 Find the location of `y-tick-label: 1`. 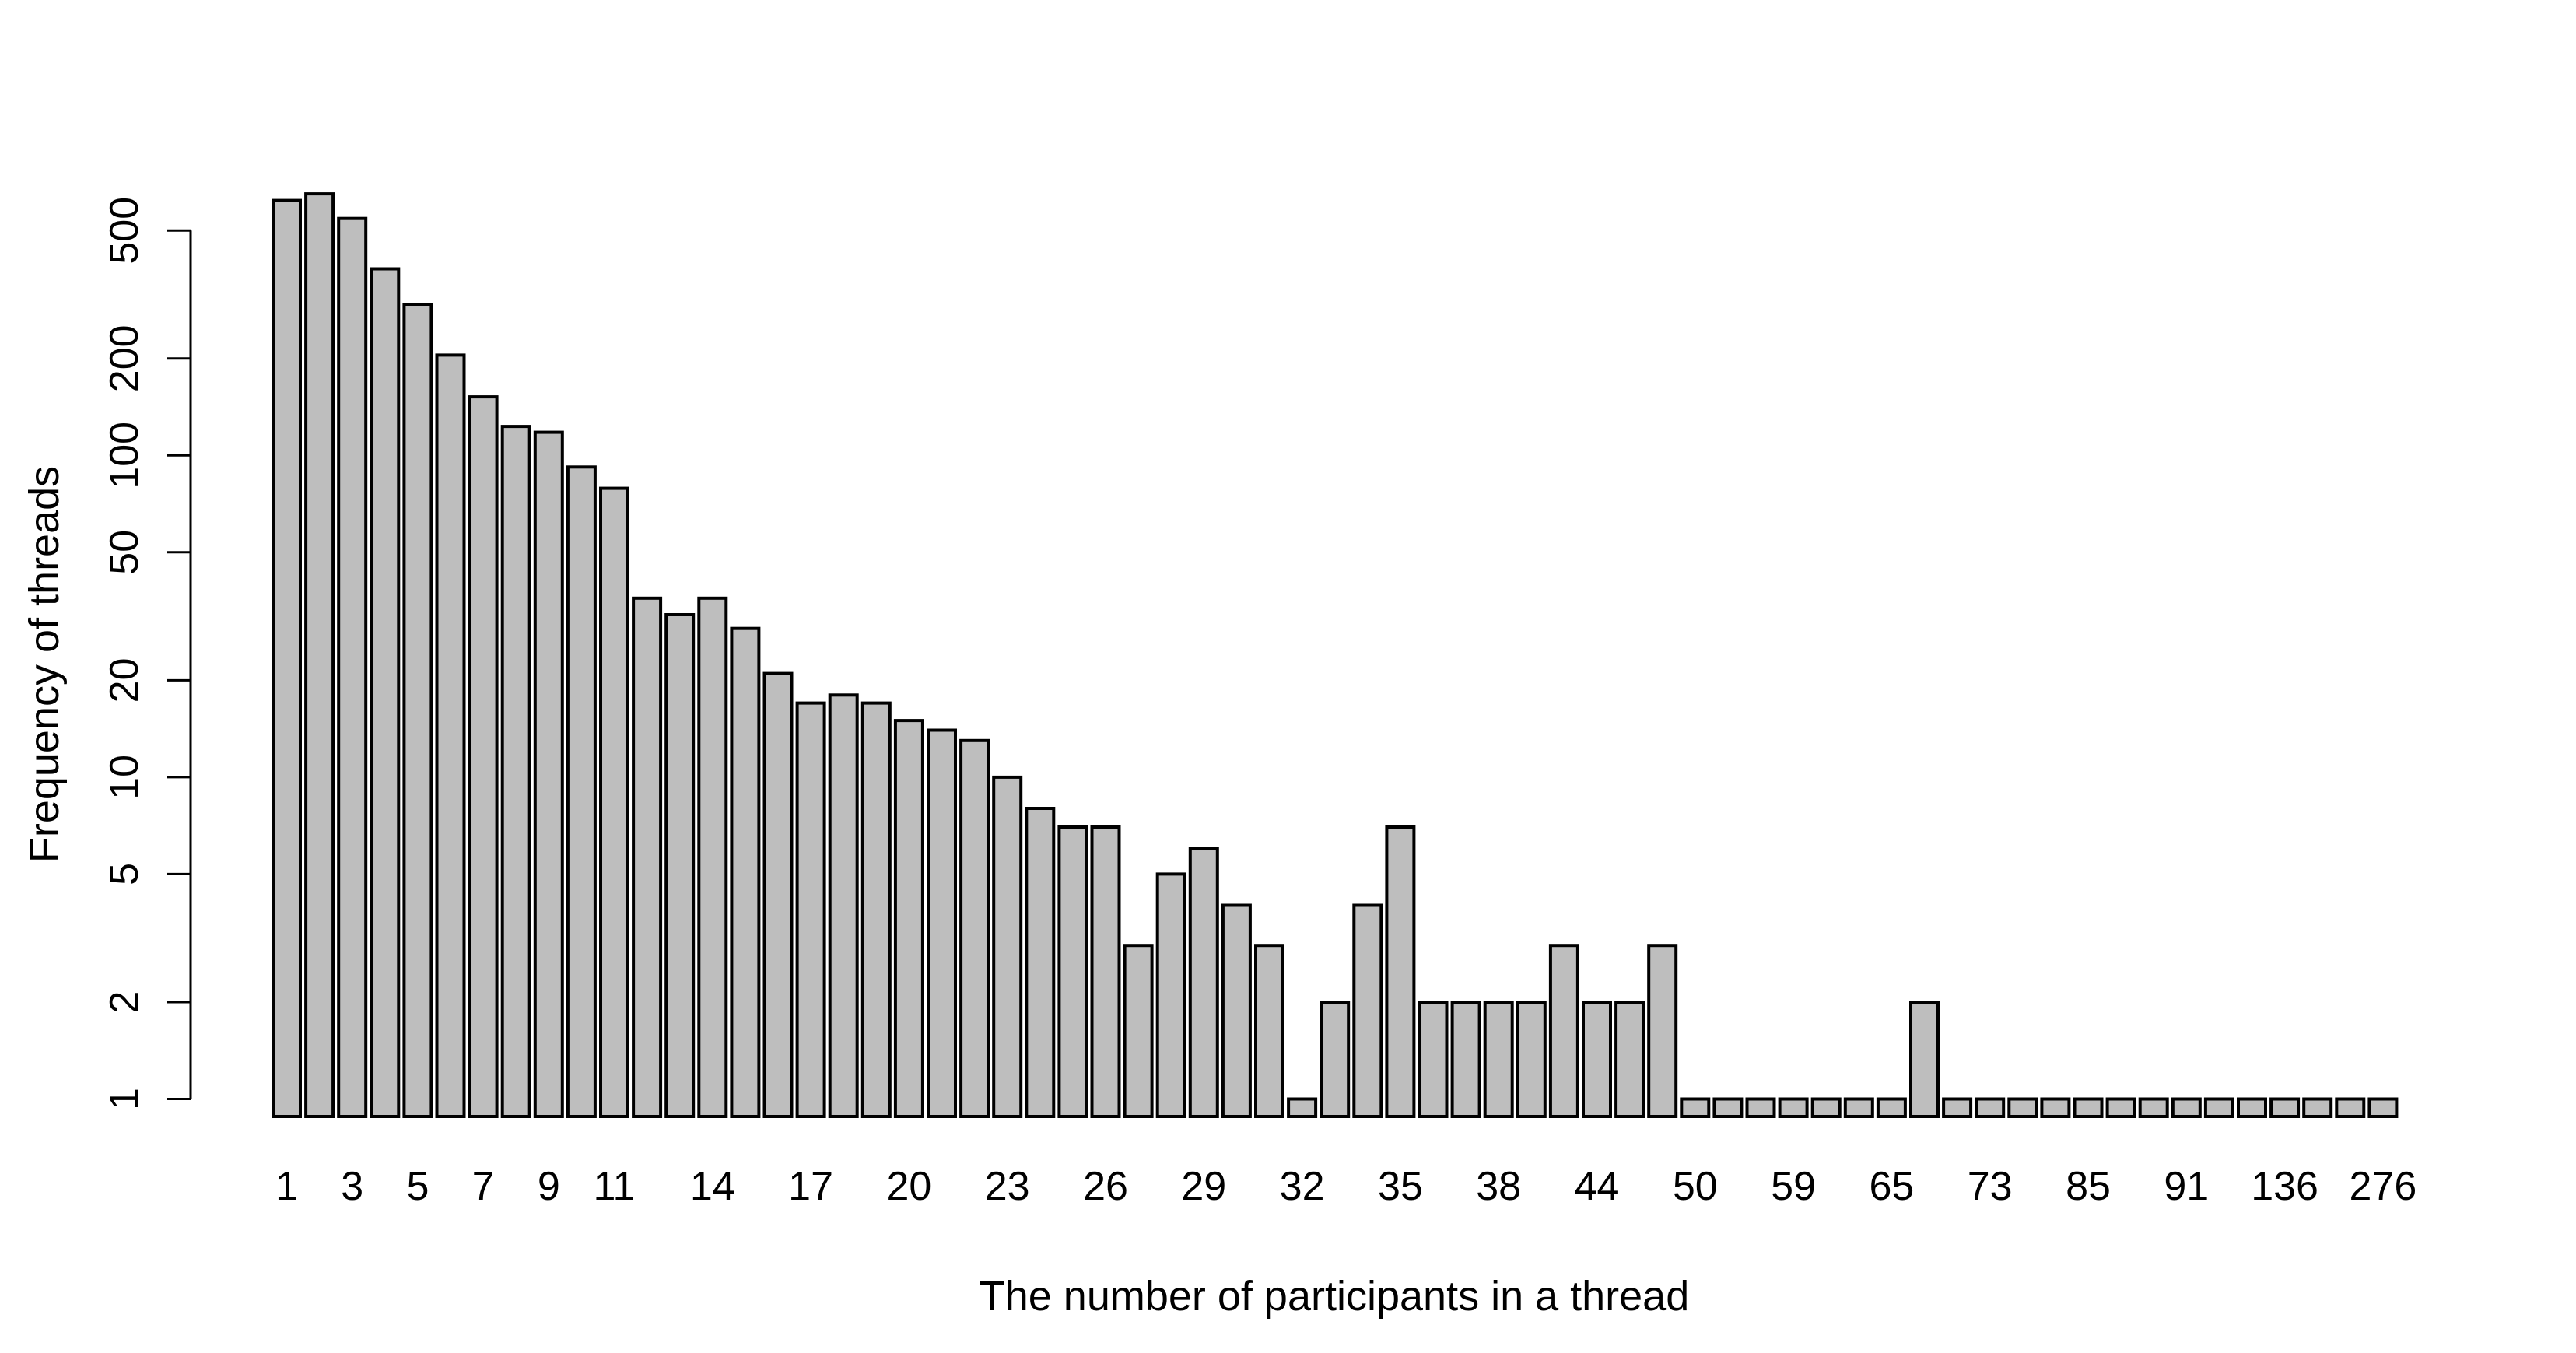

y-tick-label: 1 is located at coordinates (125, 1099).